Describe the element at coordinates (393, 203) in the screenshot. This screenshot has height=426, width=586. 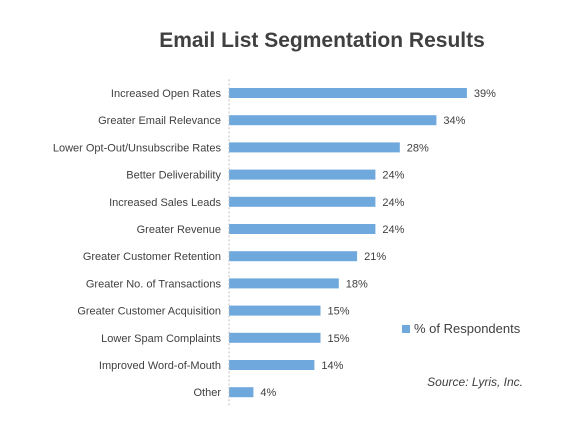
I see `value-label-5: 24%` at that location.